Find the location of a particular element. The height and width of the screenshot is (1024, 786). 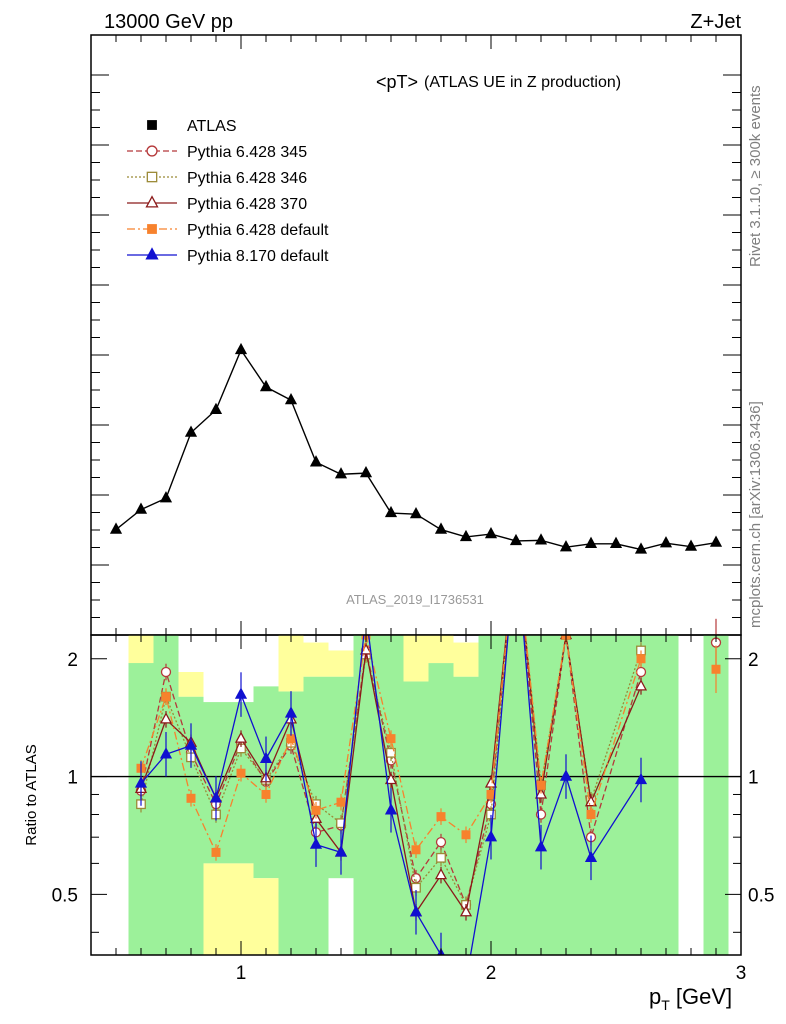

y-tick-label-left: 0.5 is located at coordinates (65, 895).